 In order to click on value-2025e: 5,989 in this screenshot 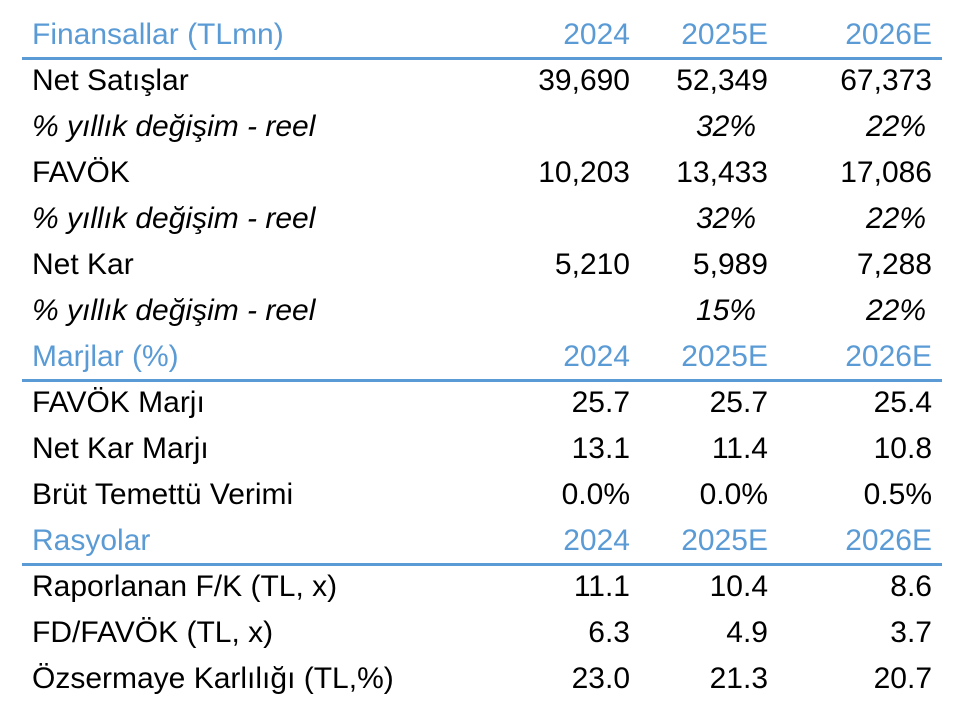, I will do `click(730, 264)`.